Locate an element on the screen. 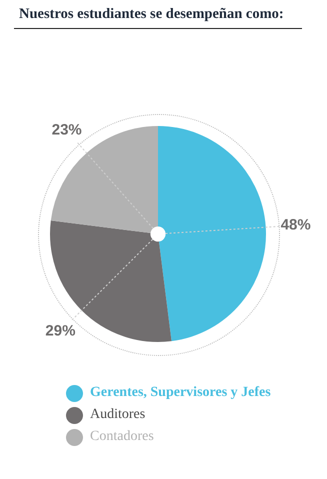  legend-label: Auditores is located at coordinates (118, 415).